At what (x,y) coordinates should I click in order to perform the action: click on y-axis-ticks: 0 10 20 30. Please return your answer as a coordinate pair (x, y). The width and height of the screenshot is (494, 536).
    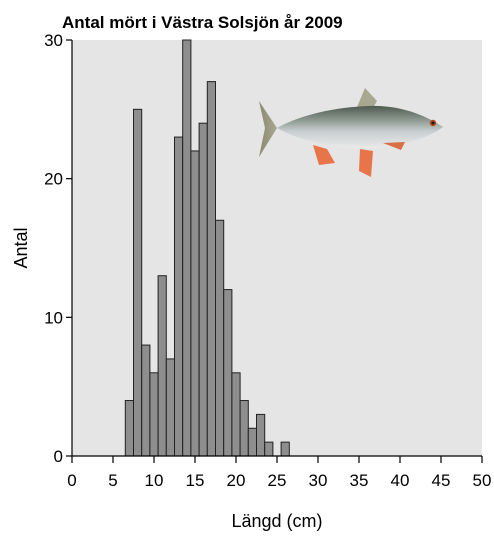
    Looking at the image, I should click on (58, 248).